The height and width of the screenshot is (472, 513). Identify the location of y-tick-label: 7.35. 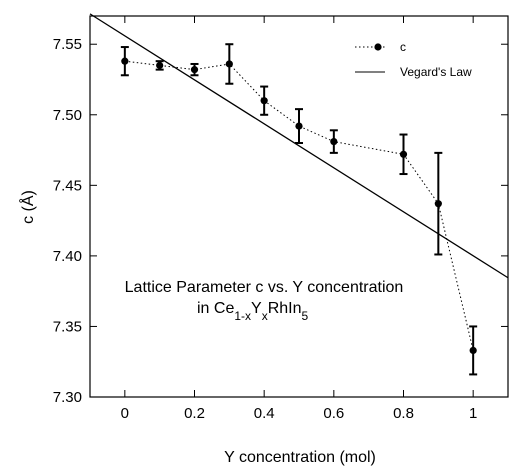
(67, 326).